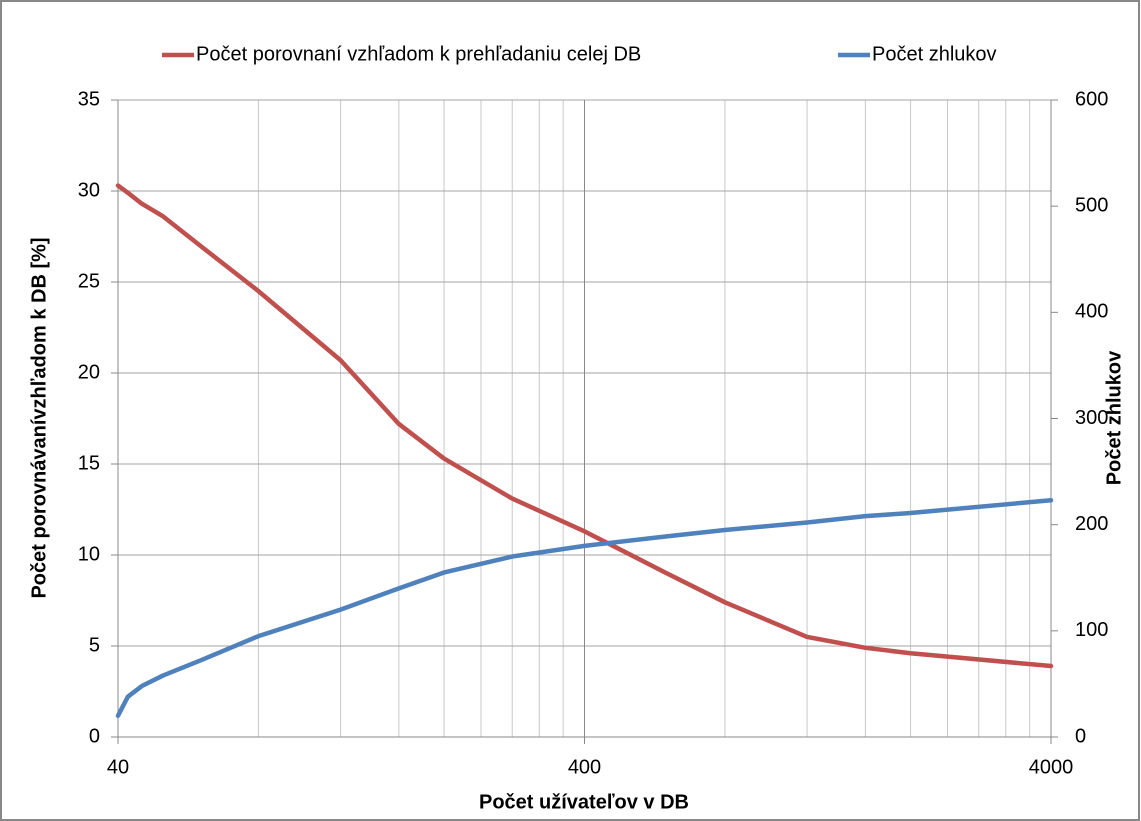 This screenshot has width=1141, height=821. I want to click on y-tick-label: 35, so click(89, 99).